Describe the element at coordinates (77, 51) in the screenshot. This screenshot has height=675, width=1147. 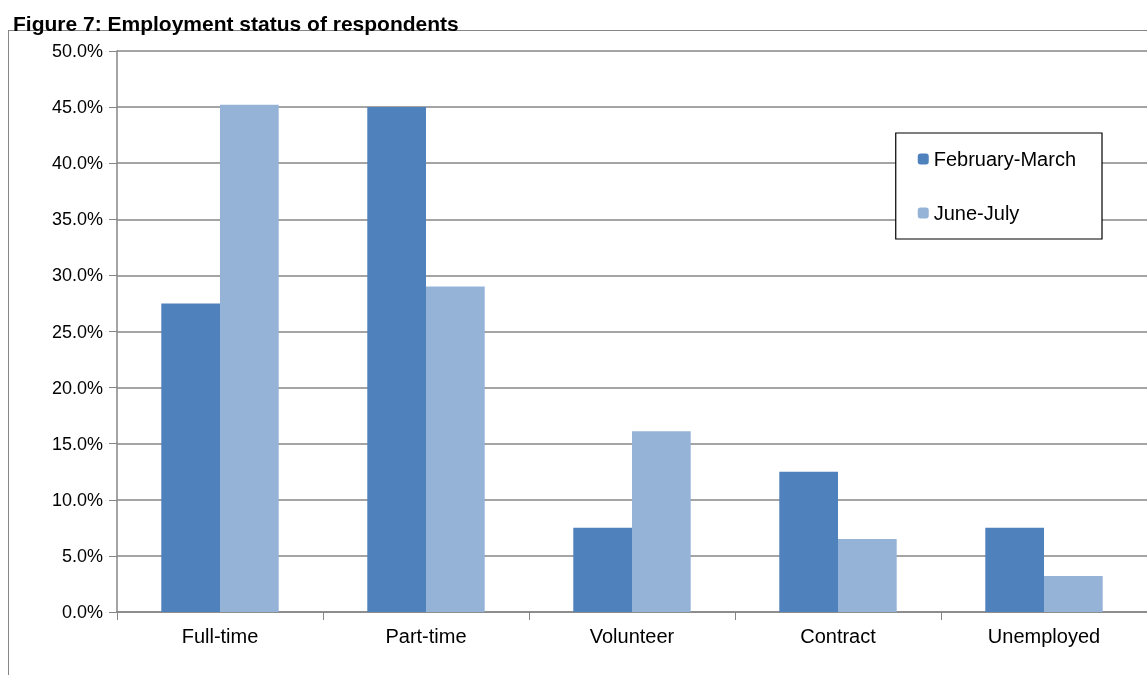
I see `y-tick-label: 50.0%` at that location.